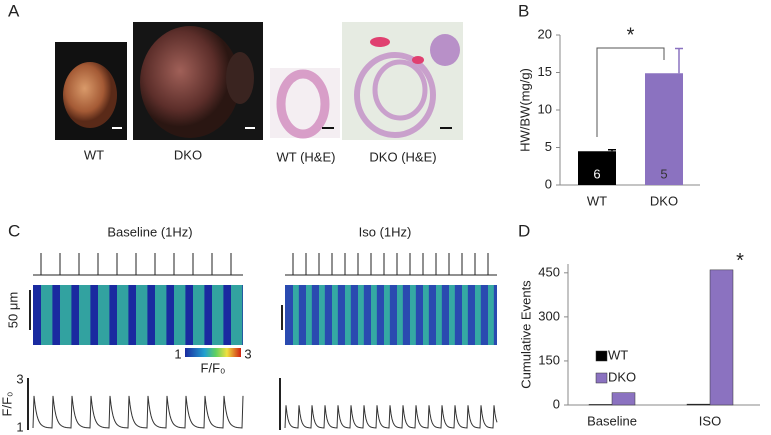 The height and width of the screenshot is (435, 771). What do you see at coordinates (596, 173) in the screenshot?
I see `n-label: 6` at bounding box center [596, 173].